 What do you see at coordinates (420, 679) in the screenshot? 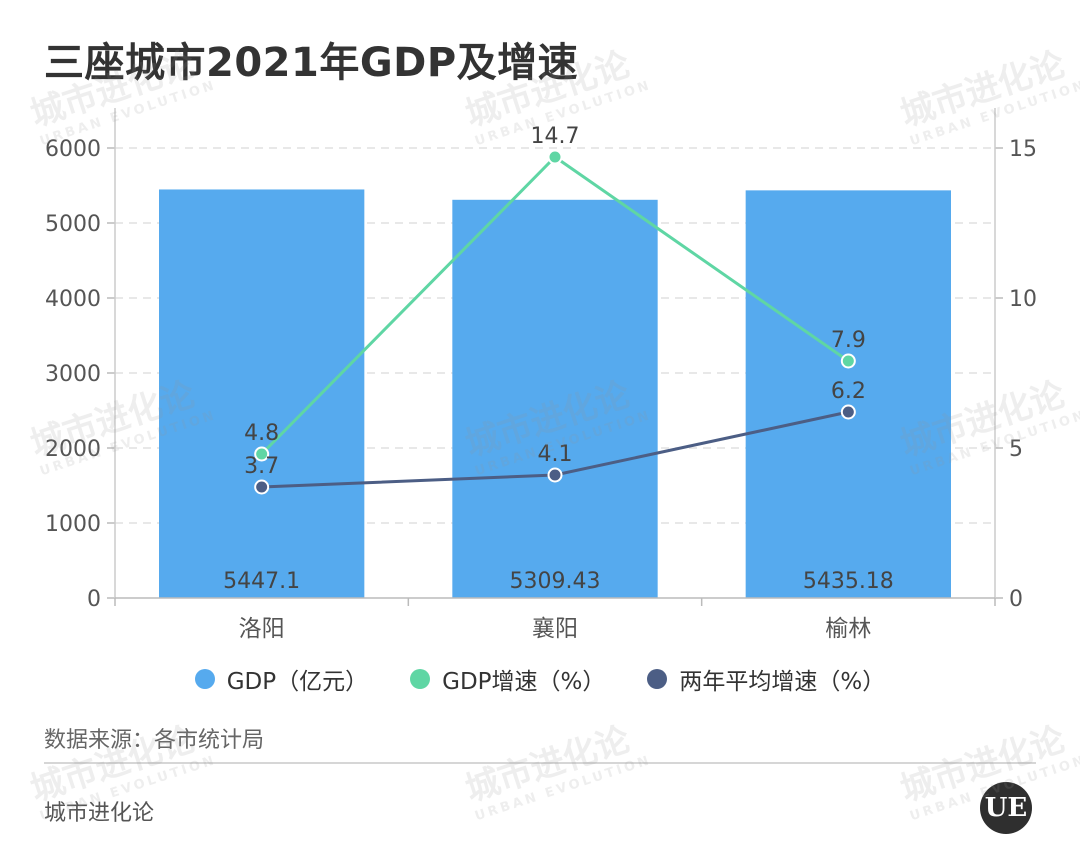
I see `legend-swatch-growth` at bounding box center [420, 679].